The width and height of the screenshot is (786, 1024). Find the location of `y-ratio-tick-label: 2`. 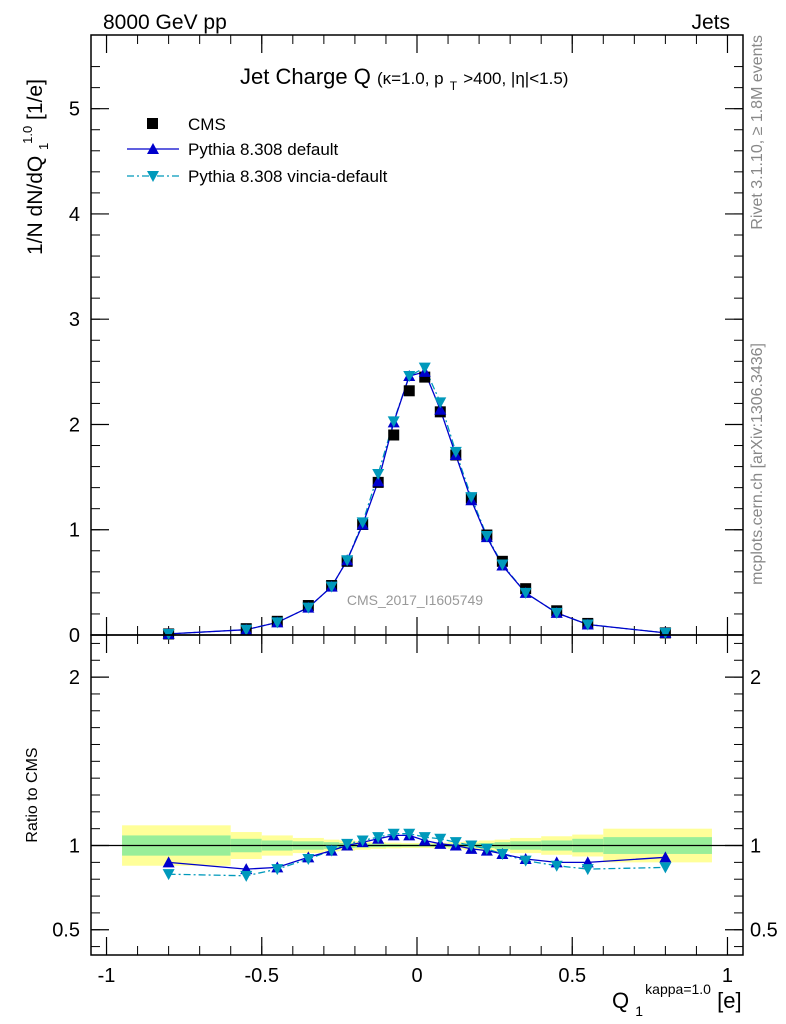

y-ratio-tick-label: 2 is located at coordinates (74, 678).